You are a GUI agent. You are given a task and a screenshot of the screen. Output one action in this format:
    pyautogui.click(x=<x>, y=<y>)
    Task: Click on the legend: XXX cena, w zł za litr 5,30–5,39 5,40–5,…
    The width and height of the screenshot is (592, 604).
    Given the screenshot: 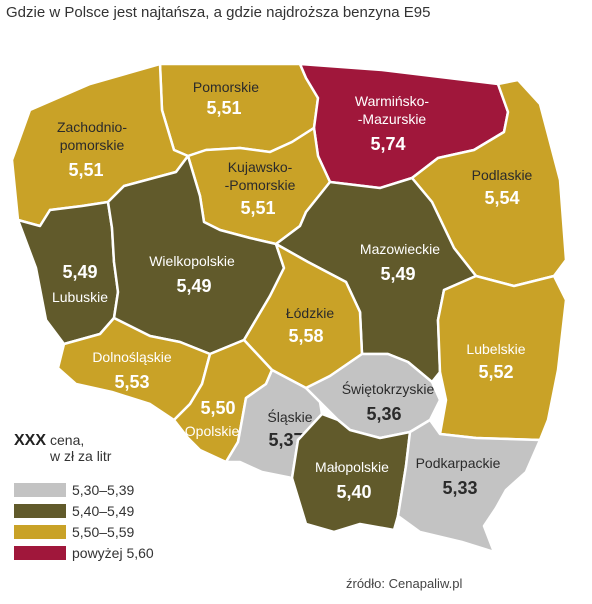 What is the action you would take?
    pyautogui.click(x=114, y=497)
    